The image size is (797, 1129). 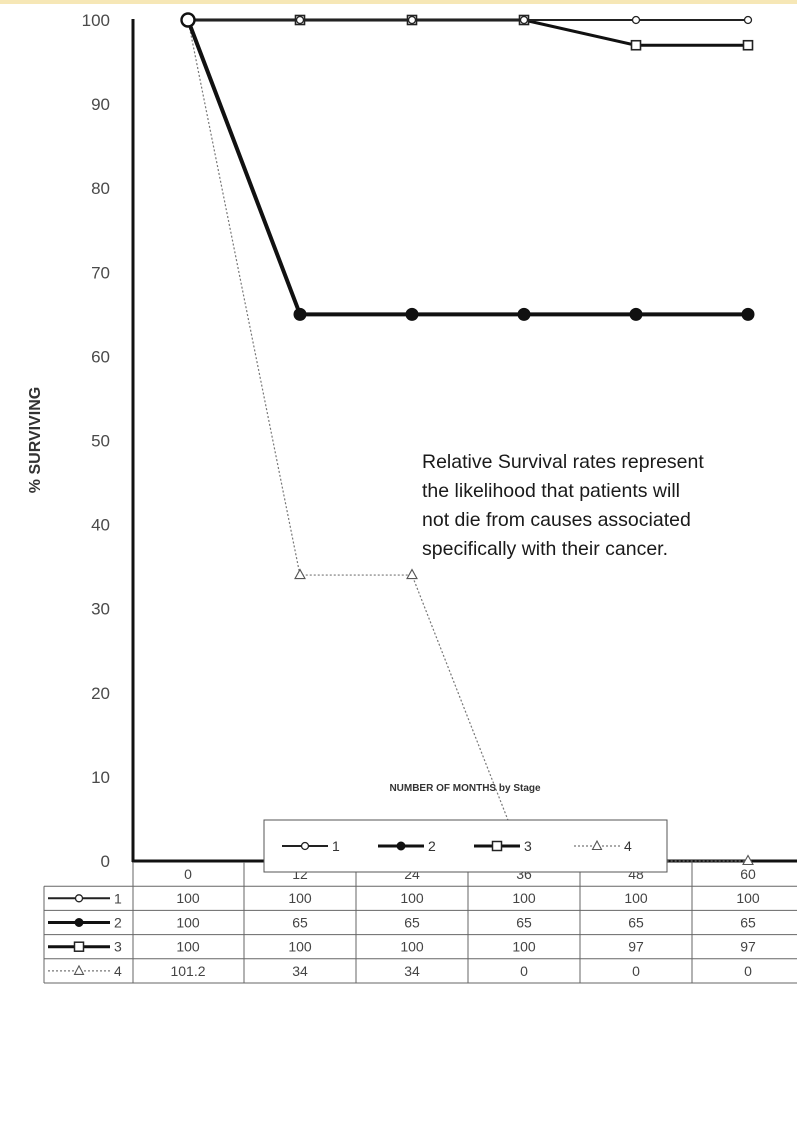 What do you see at coordinates (628, 846) in the screenshot?
I see `legend-label: 4` at bounding box center [628, 846].